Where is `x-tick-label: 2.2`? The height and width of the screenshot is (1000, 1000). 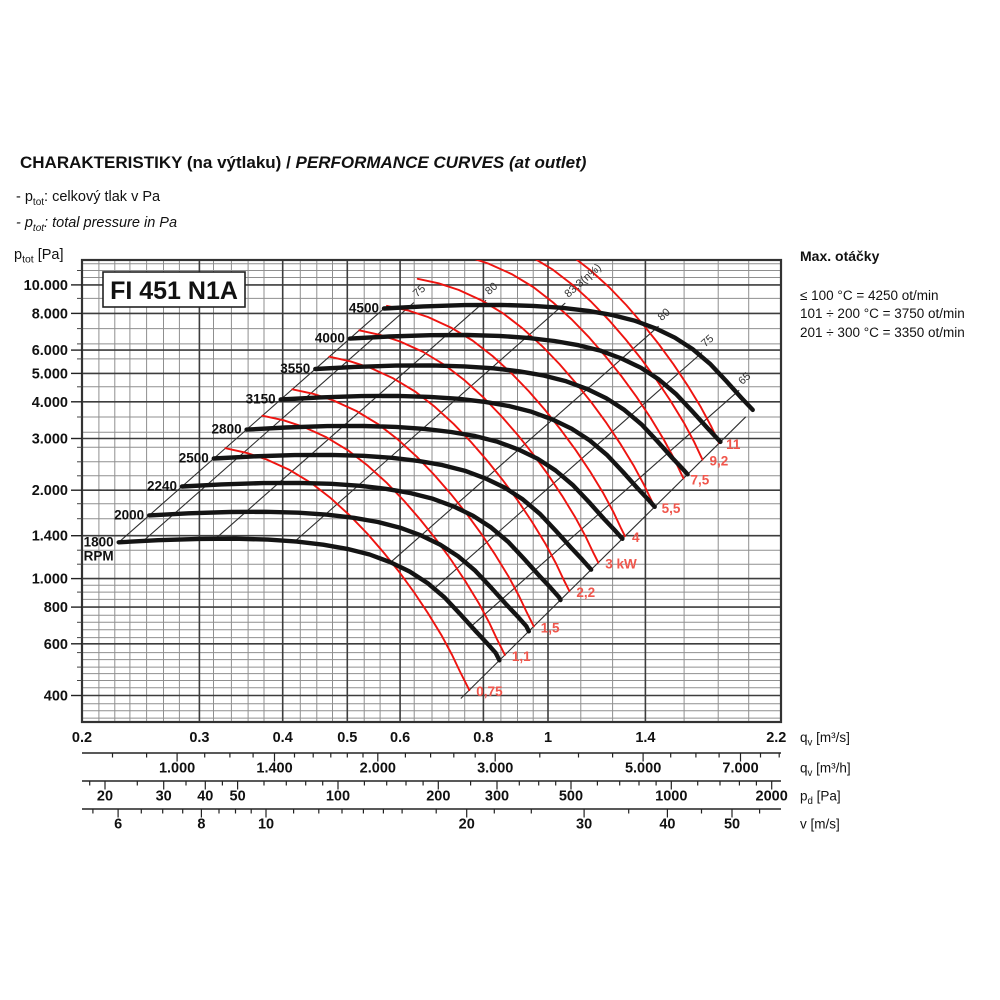
x-tick-label: 2.2 is located at coordinates (776, 738).